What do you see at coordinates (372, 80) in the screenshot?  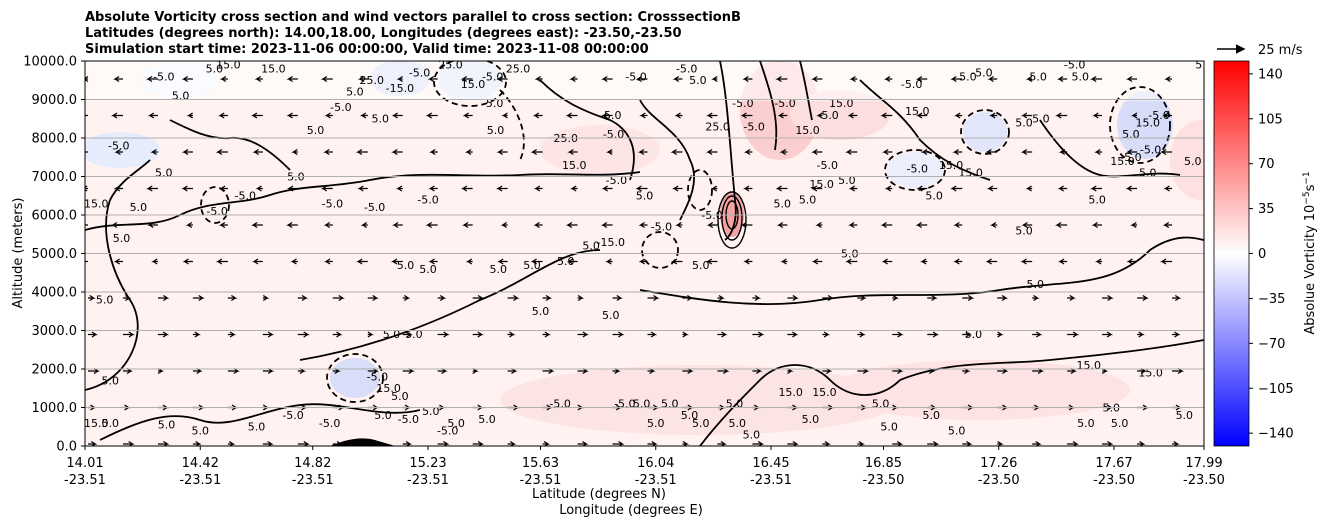 I see `contour-label: 25.0` at bounding box center [372, 80].